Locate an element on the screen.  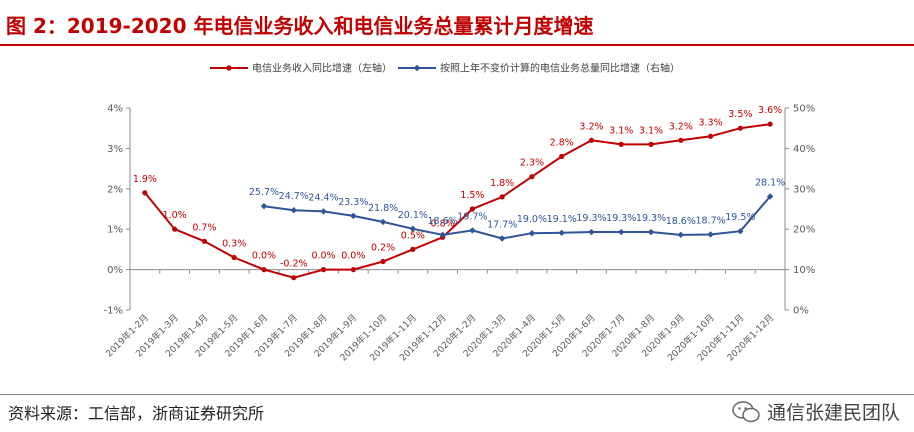
data-label-2: 19.7% is located at coordinates (472, 216).